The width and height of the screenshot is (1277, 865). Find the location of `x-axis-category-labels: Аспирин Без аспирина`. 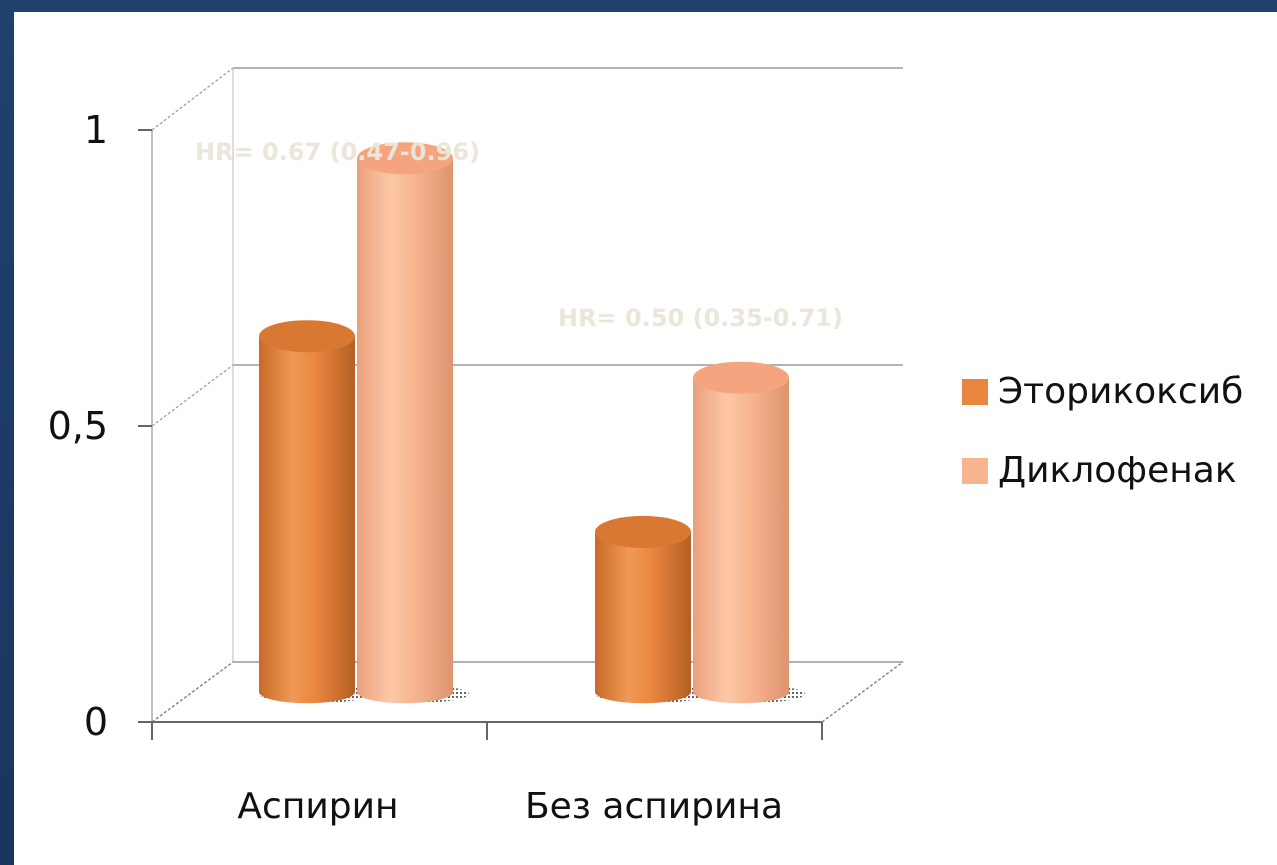

x-axis-category-labels: Аспирин Без аспирина is located at coordinates (510, 806).